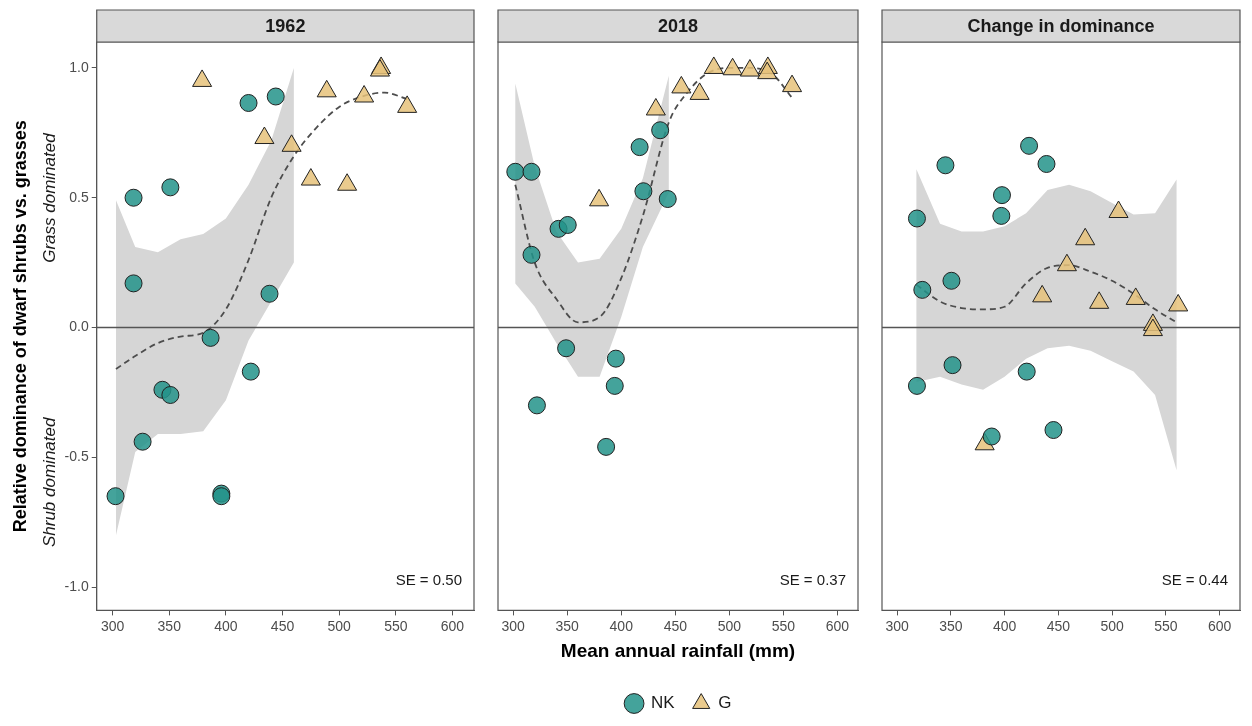  I want to click on y-tick-label: 1.0, so click(79, 66).